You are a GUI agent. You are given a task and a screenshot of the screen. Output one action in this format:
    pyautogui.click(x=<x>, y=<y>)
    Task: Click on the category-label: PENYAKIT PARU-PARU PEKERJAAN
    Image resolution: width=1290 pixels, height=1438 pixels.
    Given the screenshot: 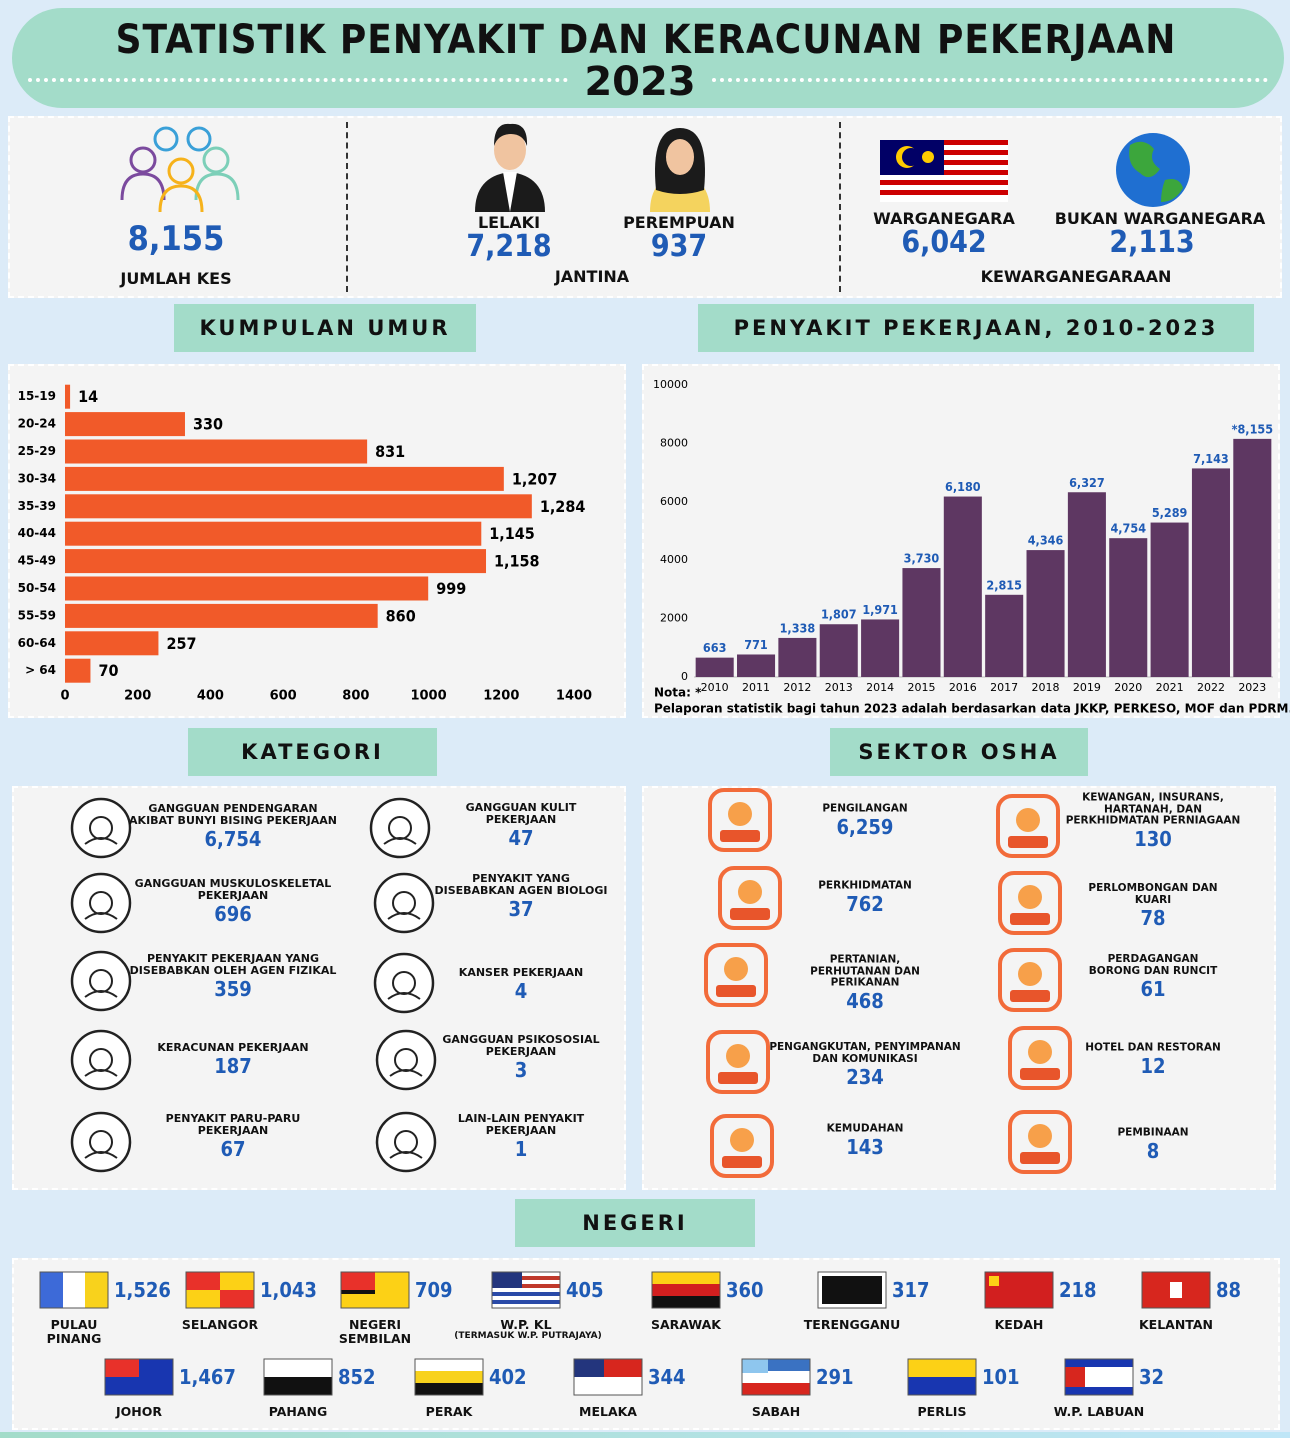 What is the action you would take?
    pyautogui.click(x=233, y=1124)
    